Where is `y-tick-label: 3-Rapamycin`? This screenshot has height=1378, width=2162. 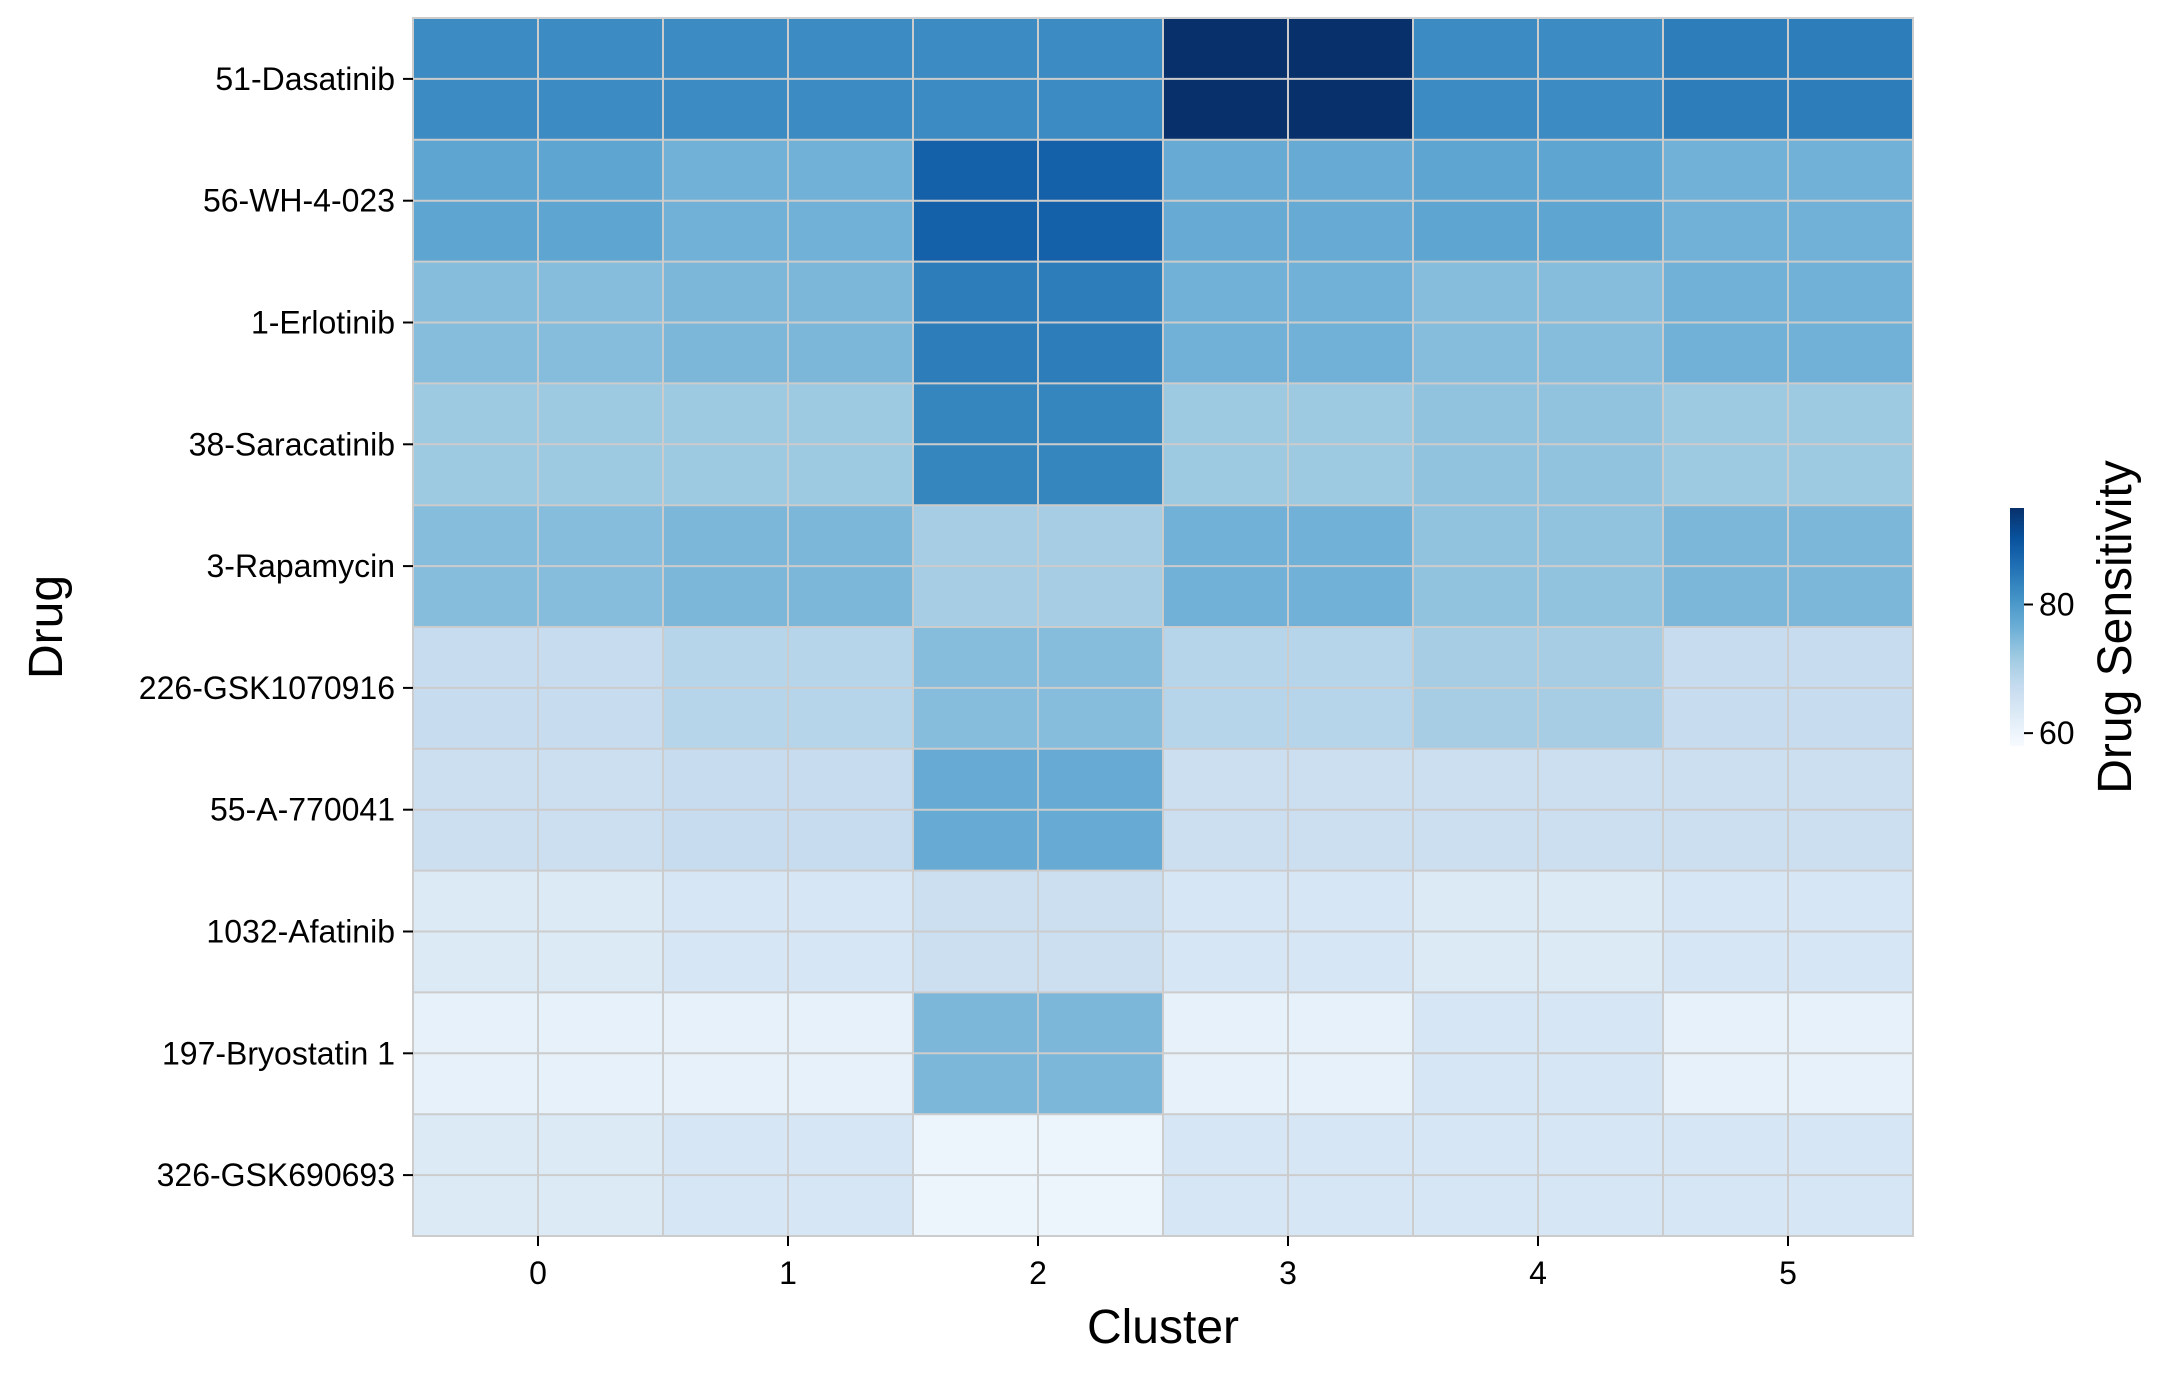 y-tick-label: 3-Rapamycin is located at coordinates (300, 566).